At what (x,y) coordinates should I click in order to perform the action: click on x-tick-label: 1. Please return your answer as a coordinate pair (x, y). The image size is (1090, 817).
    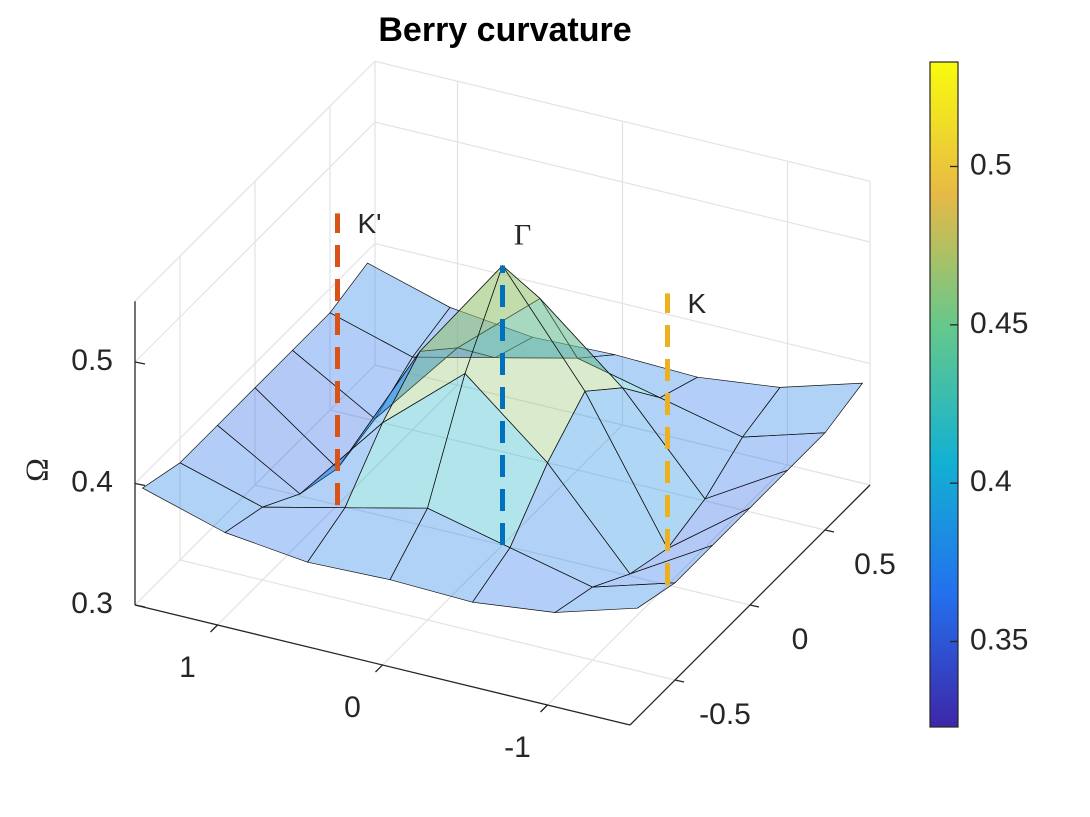
    Looking at the image, I should click on (187, 667).